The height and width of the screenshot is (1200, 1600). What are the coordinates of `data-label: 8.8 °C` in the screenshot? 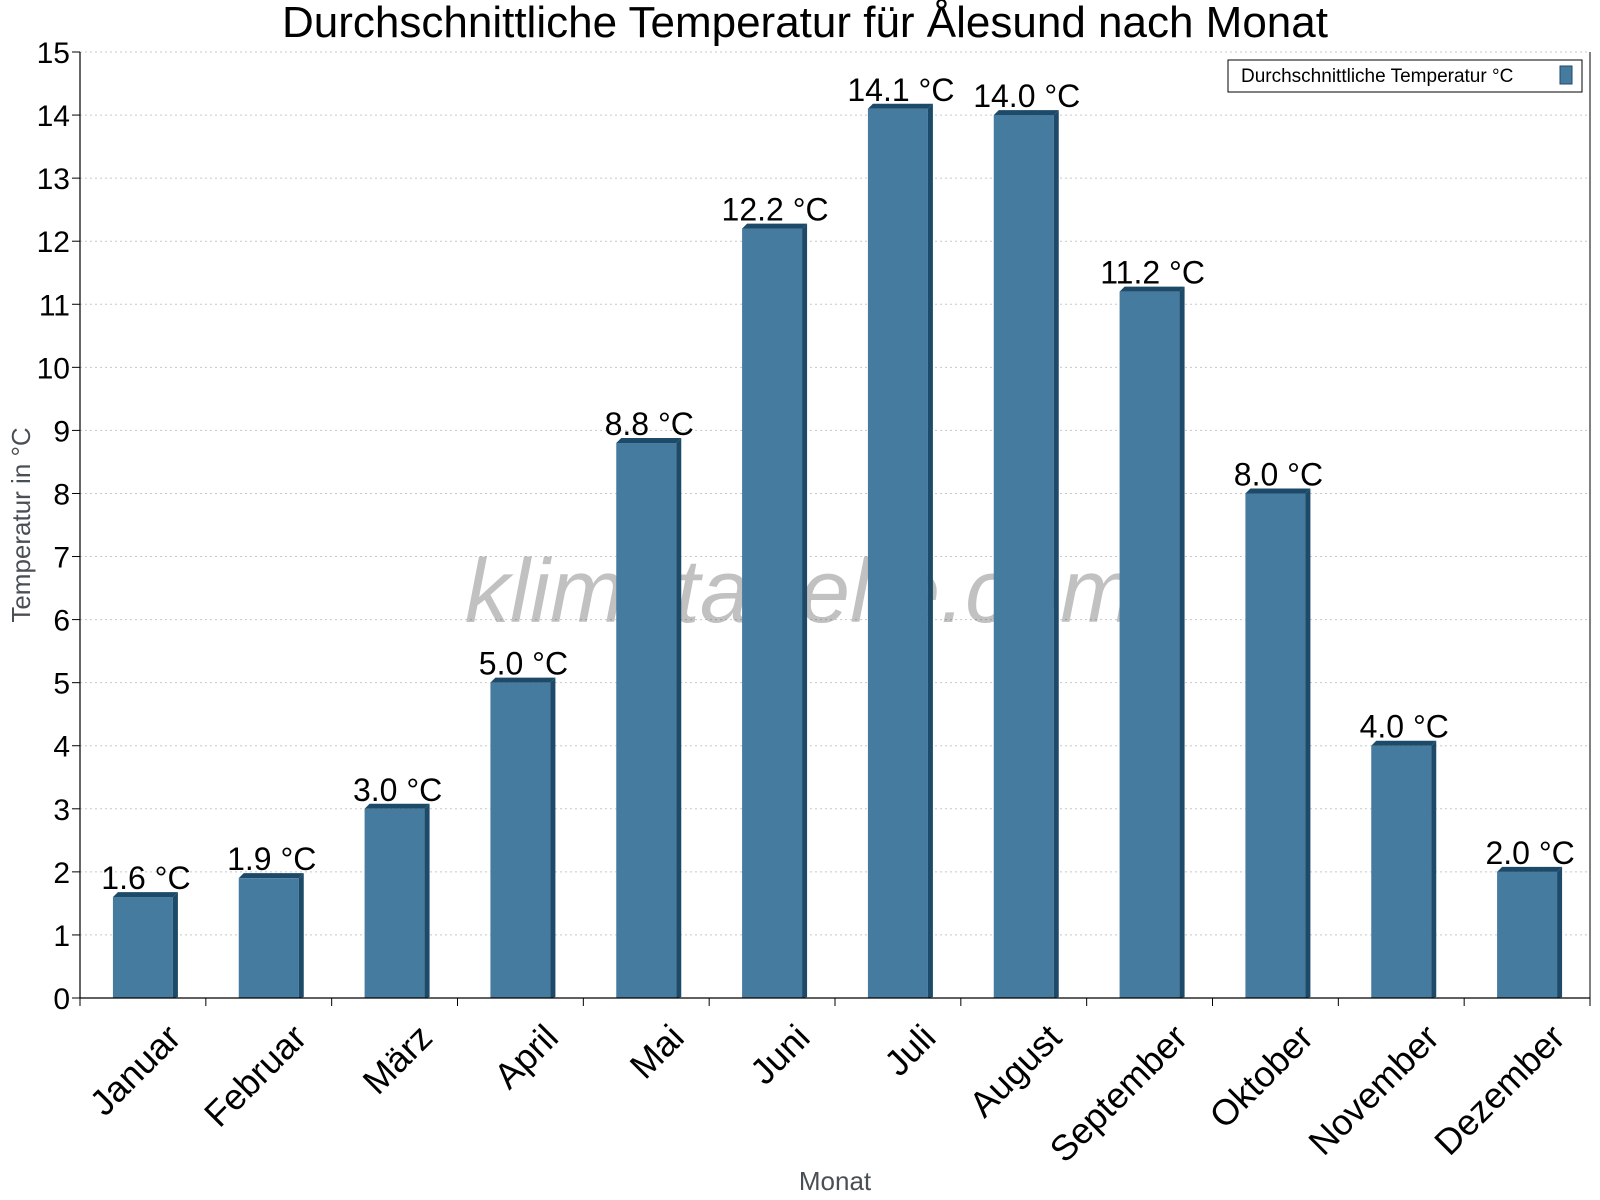 It's located at (649, 424).